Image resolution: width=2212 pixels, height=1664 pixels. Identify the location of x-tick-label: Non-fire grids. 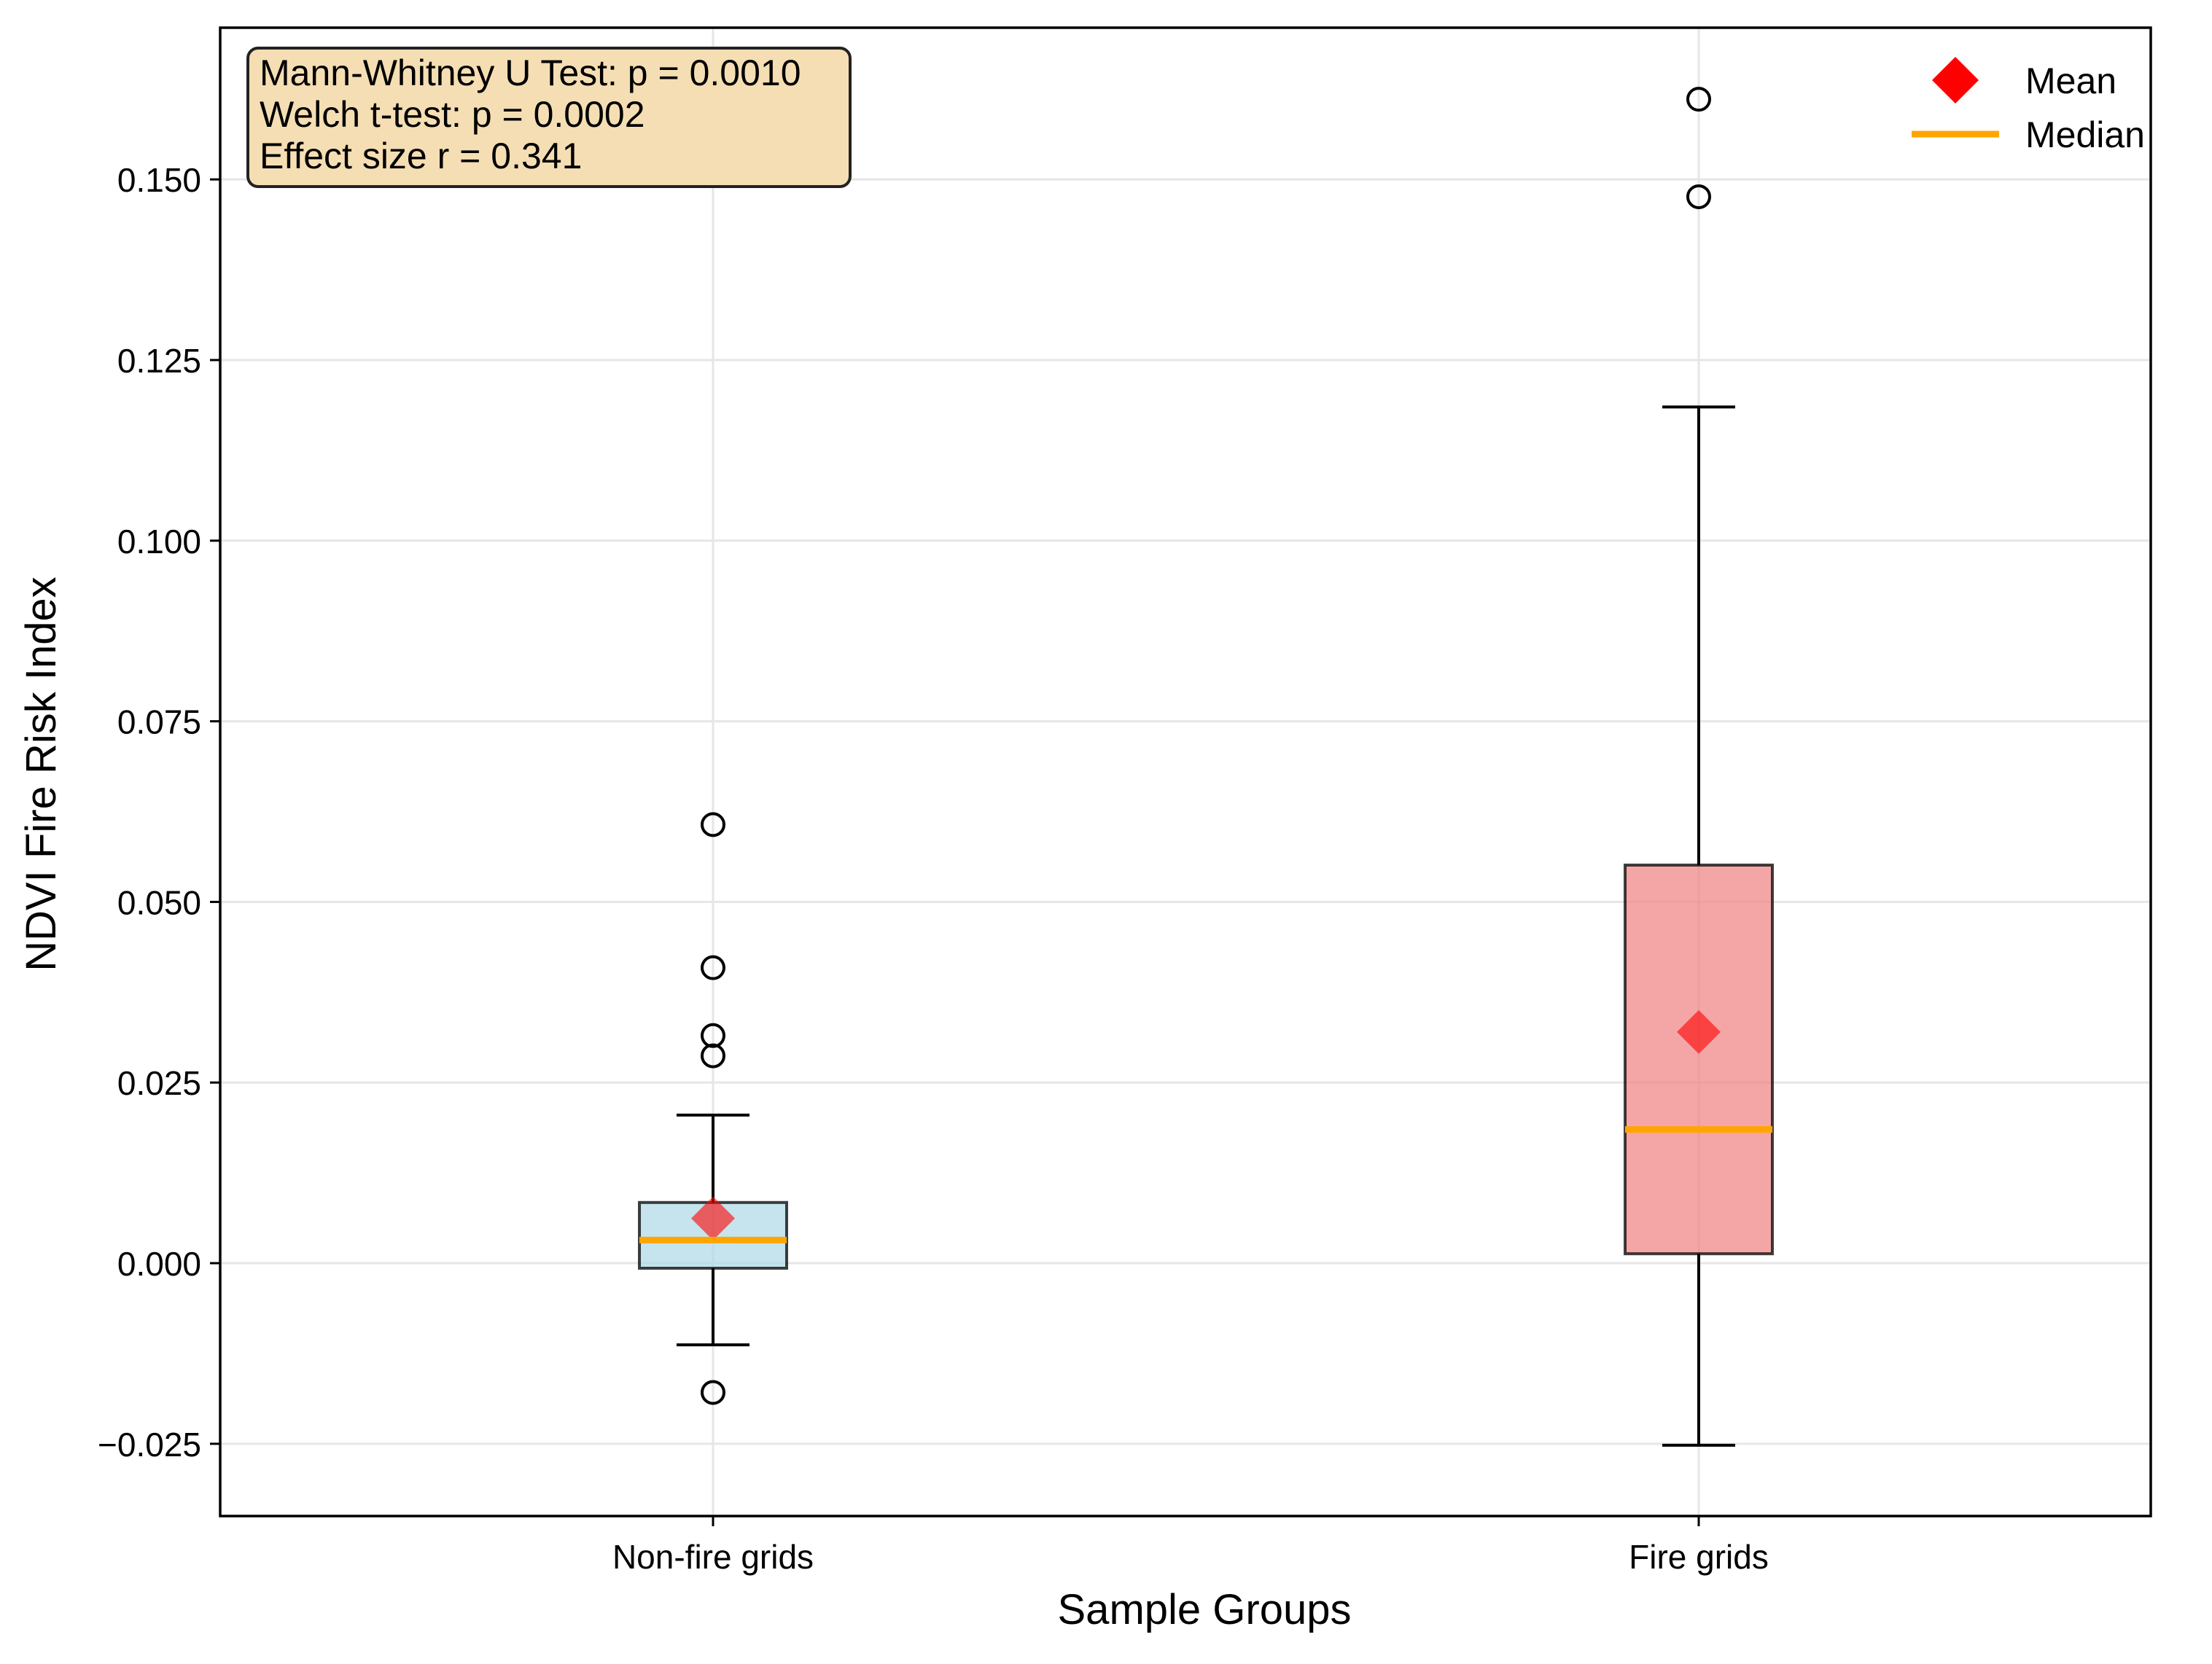
(713, 1557).